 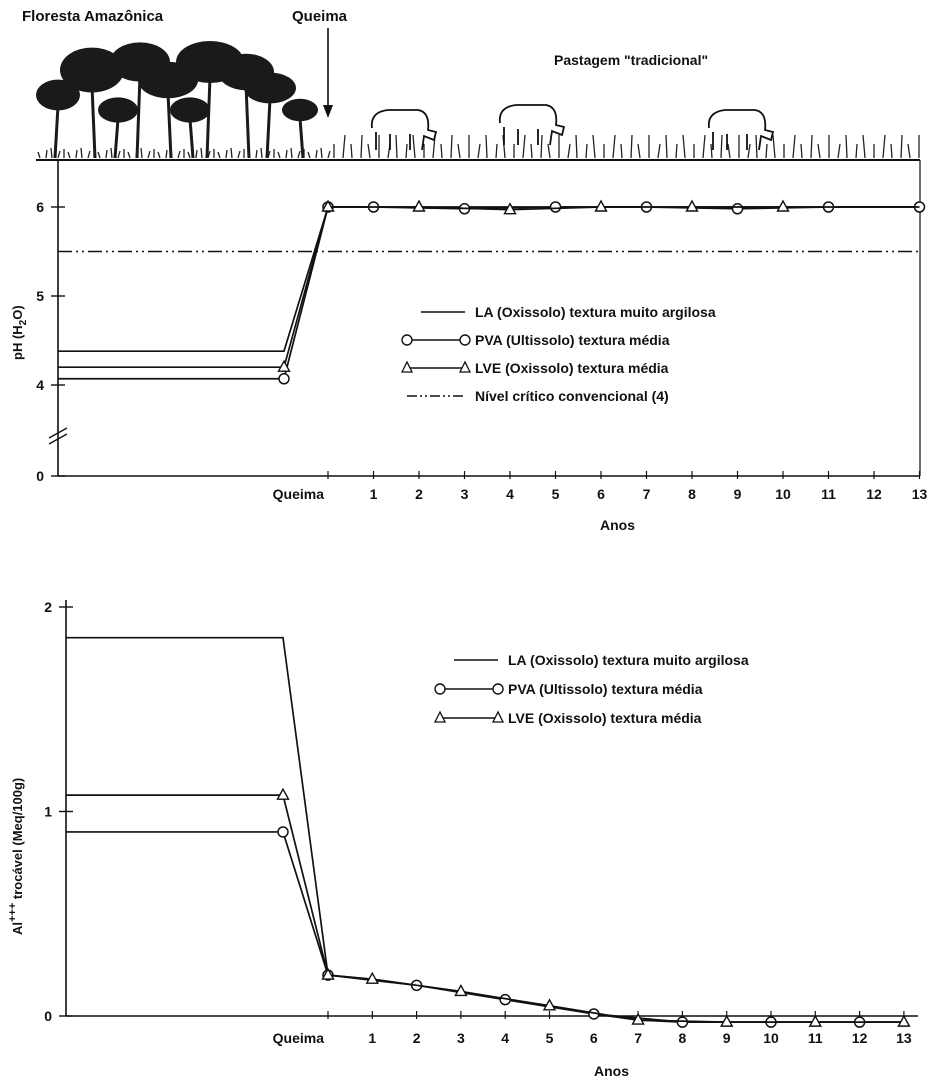 What do you see at coordinates (419, 494) in the screenshot?
I see `x-tick-label: 2` at bounding box center [419, 494].